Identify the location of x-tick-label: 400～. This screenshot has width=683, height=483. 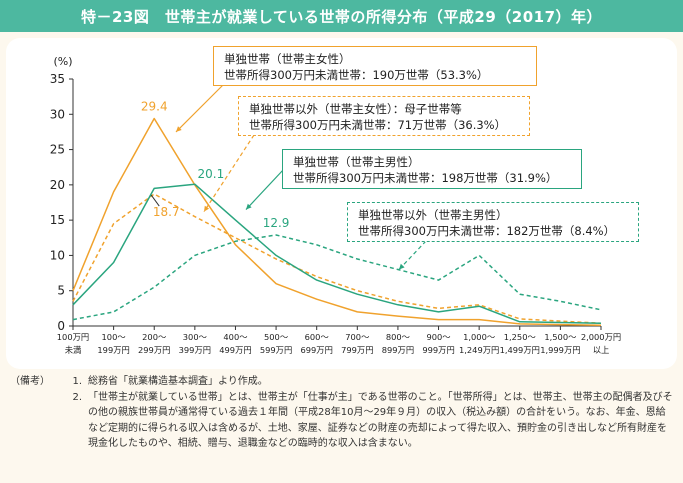
(235, 337).